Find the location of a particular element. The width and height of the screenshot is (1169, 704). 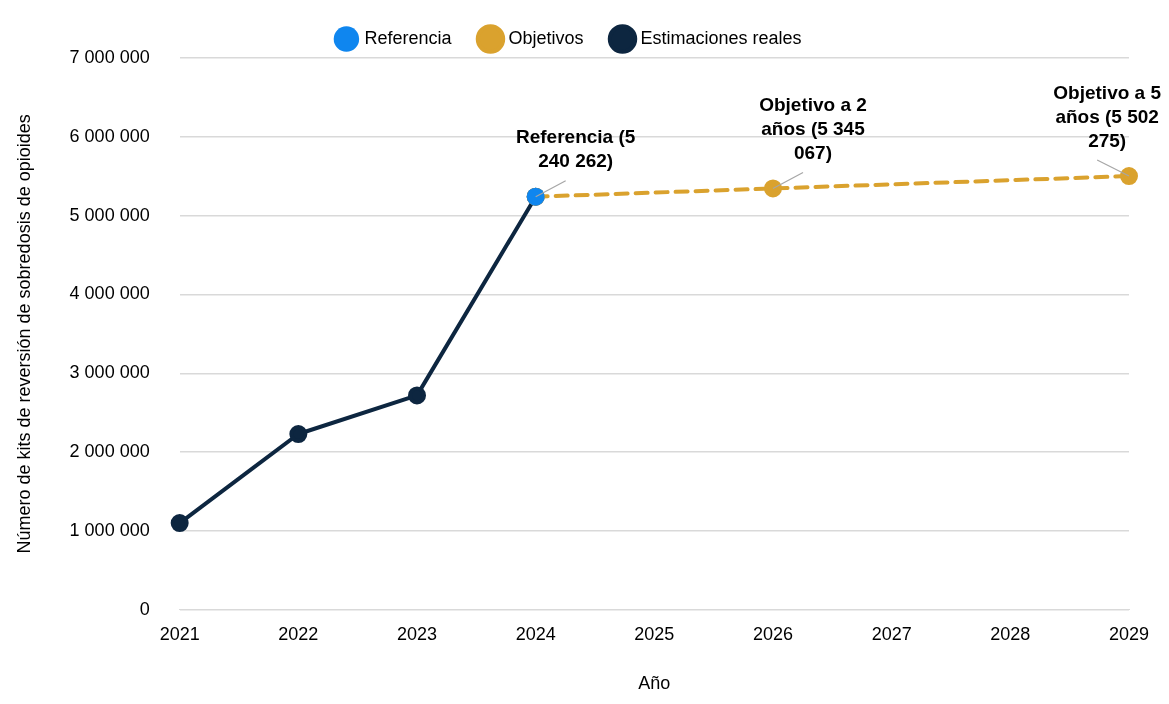

y-tick-label: 1 000 000 is located at coordinates (109, 529).